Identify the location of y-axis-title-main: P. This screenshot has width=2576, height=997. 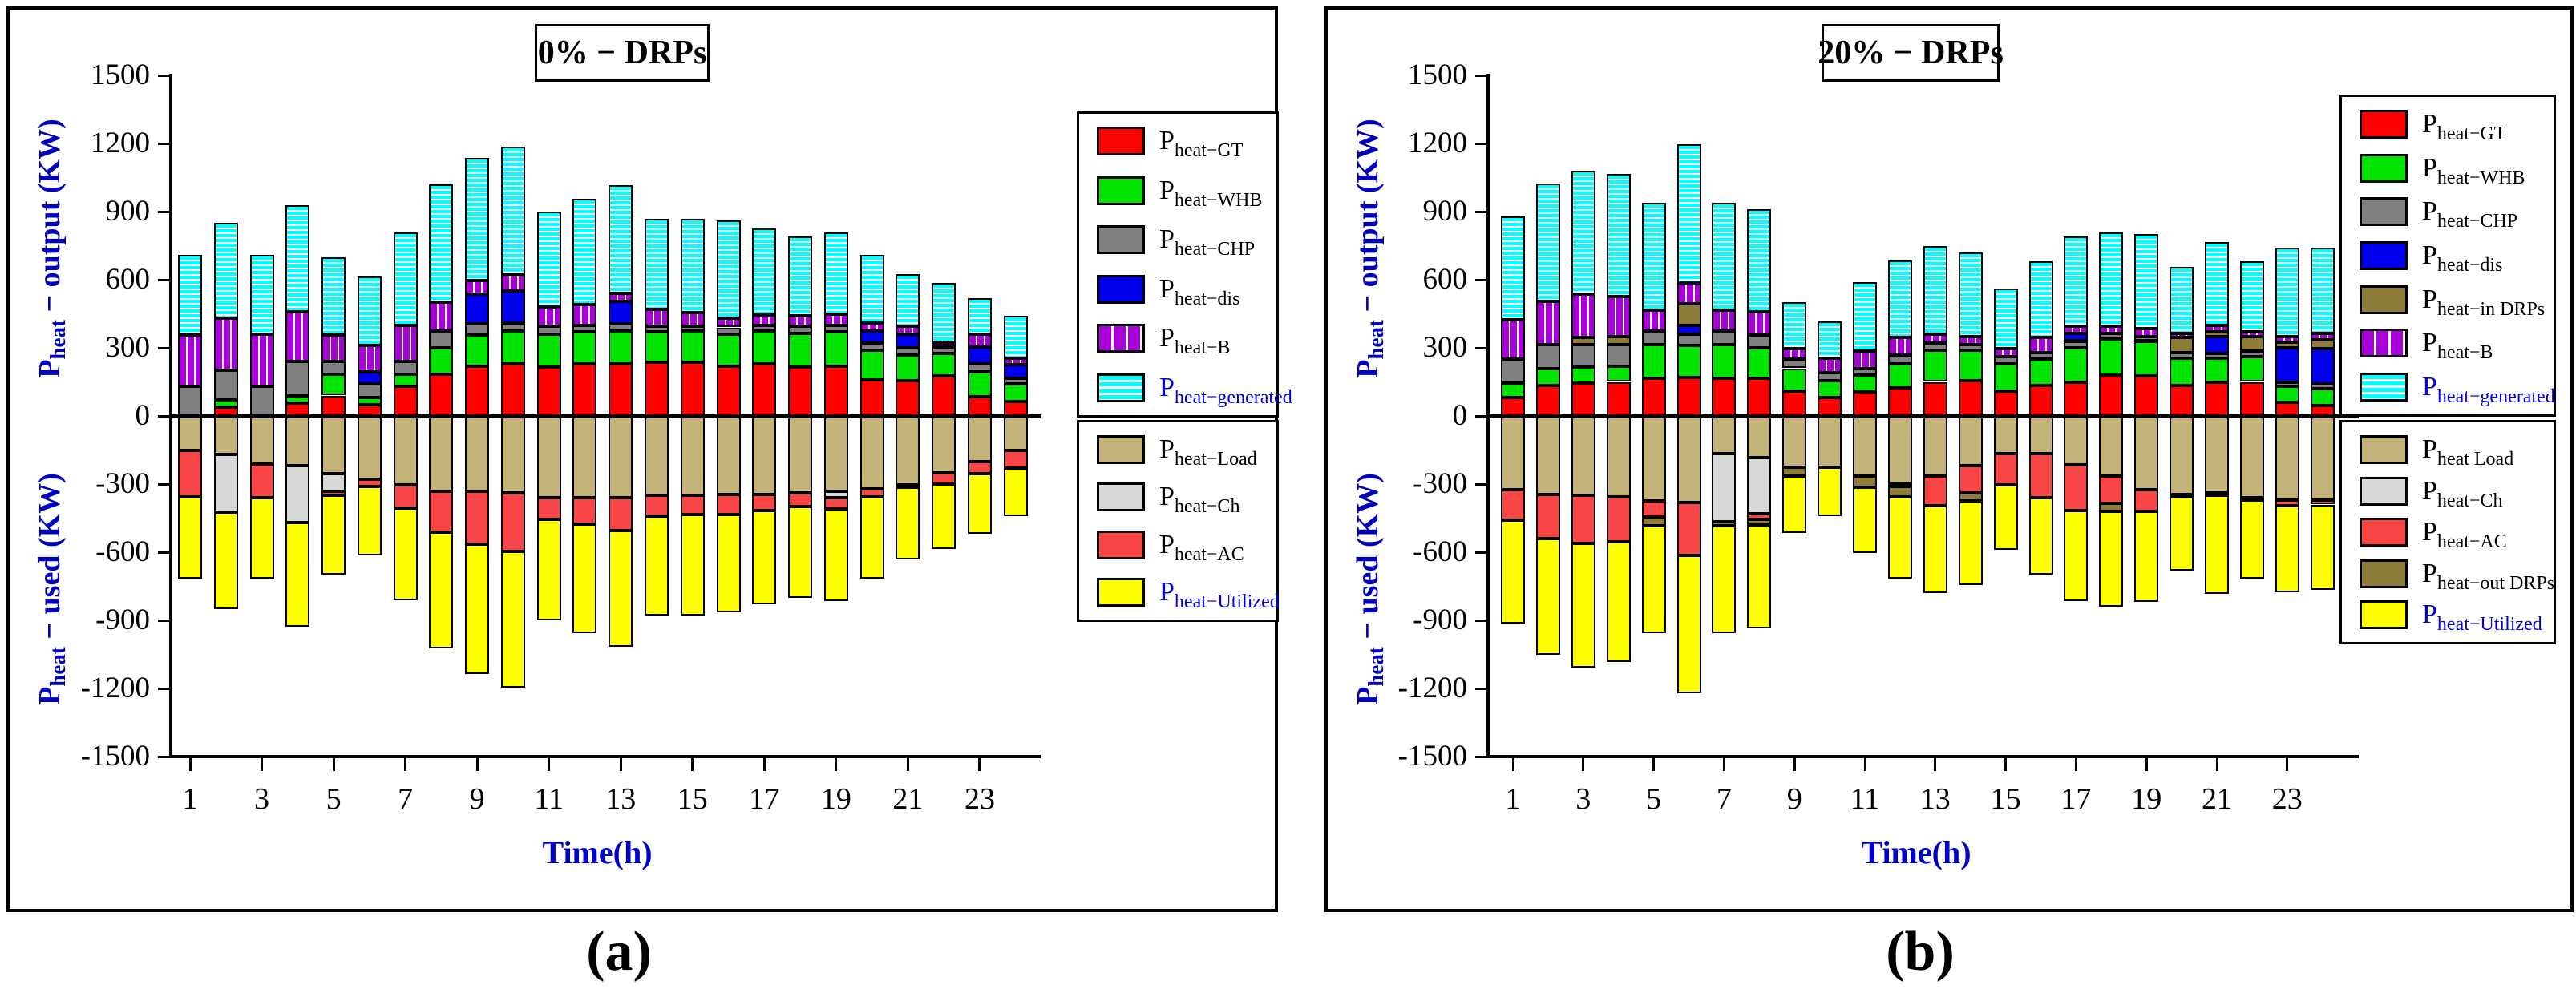
(1368, 695).